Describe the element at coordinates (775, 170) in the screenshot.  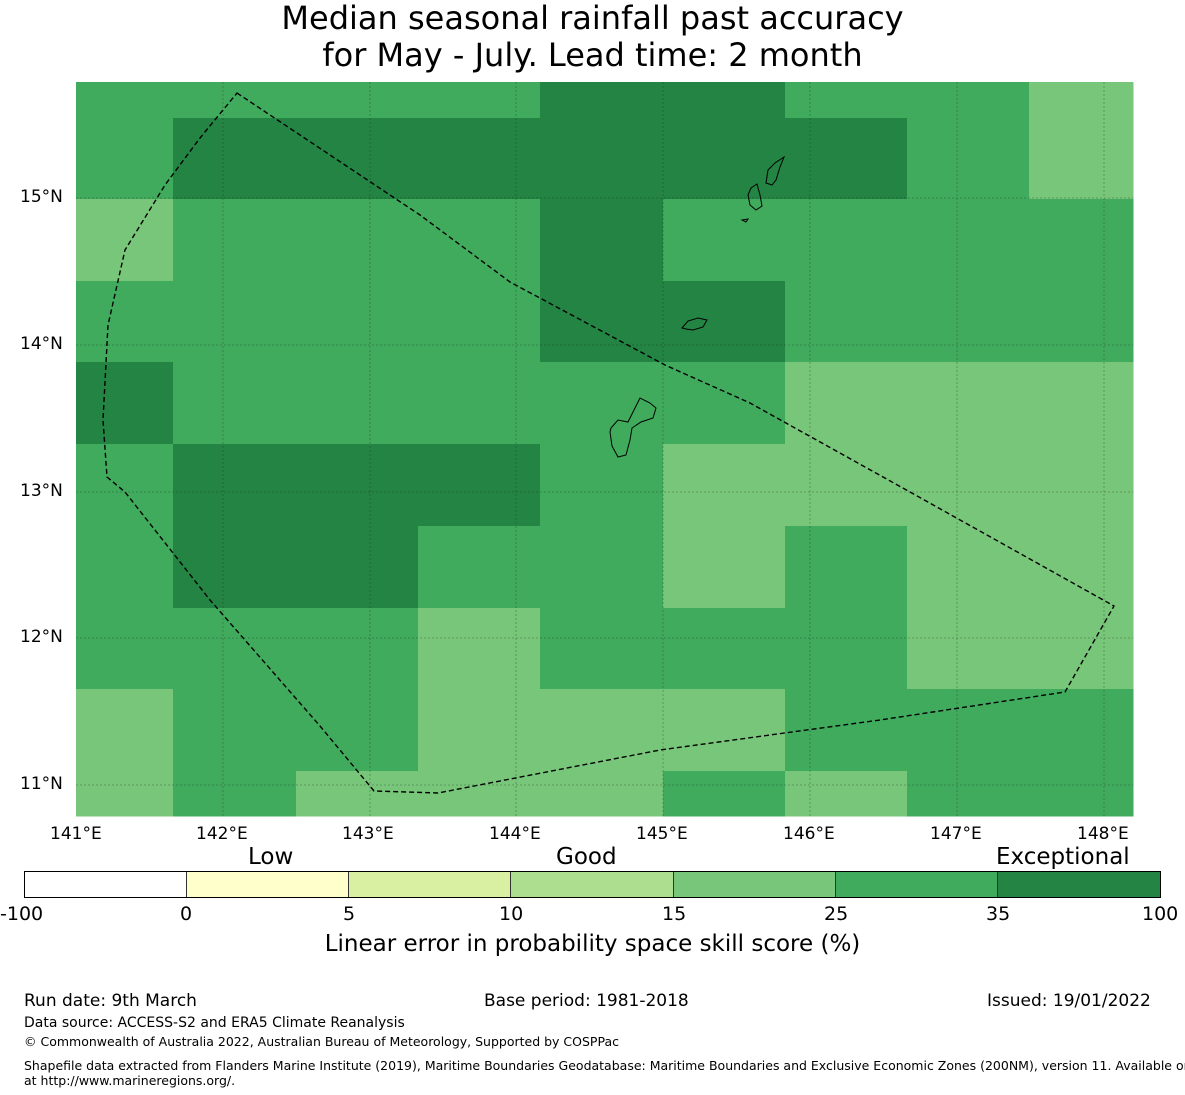
I see `saipan-island` at that location.